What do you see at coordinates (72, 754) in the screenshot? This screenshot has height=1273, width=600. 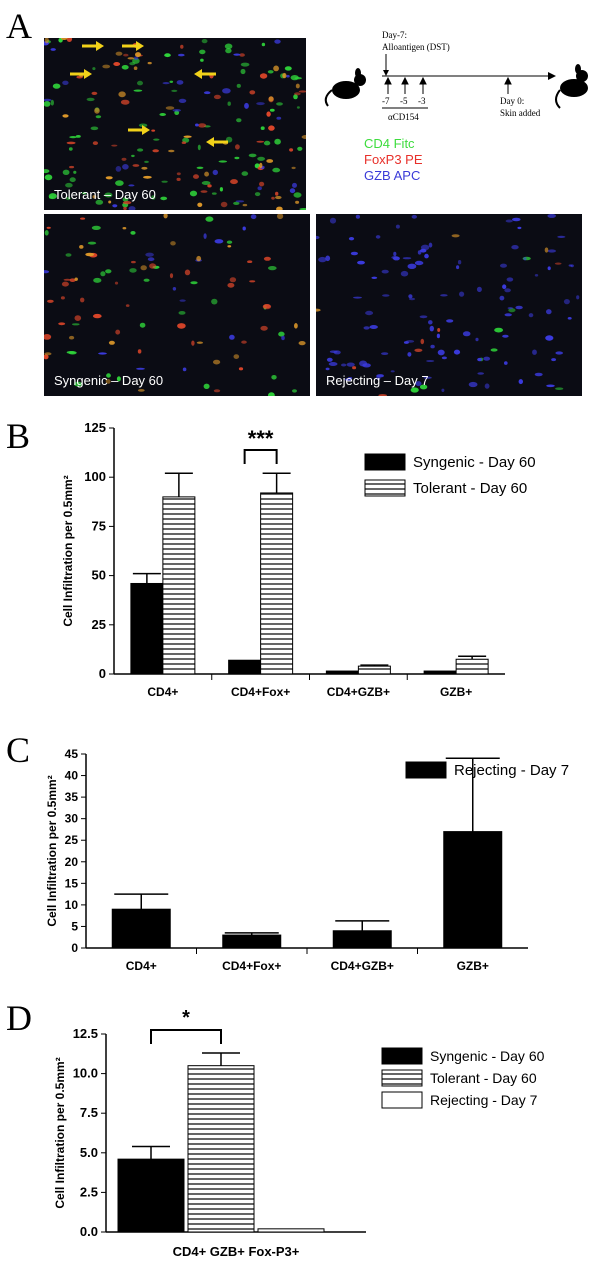 I see `y-tick-label: 45` at bounding box center [72, 754].